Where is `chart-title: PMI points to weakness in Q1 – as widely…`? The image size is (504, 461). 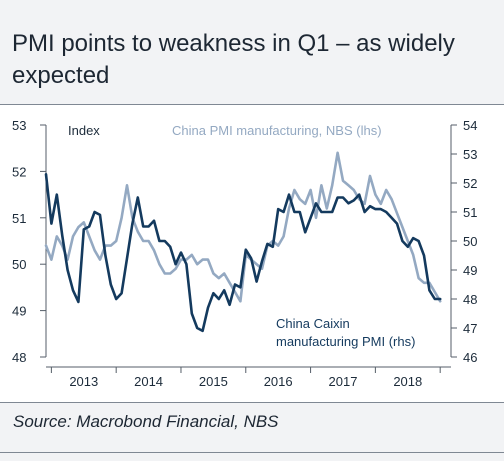 chart-title: PMI points to weakness in Q1 – as widely… is located at coordinates (233, 59).